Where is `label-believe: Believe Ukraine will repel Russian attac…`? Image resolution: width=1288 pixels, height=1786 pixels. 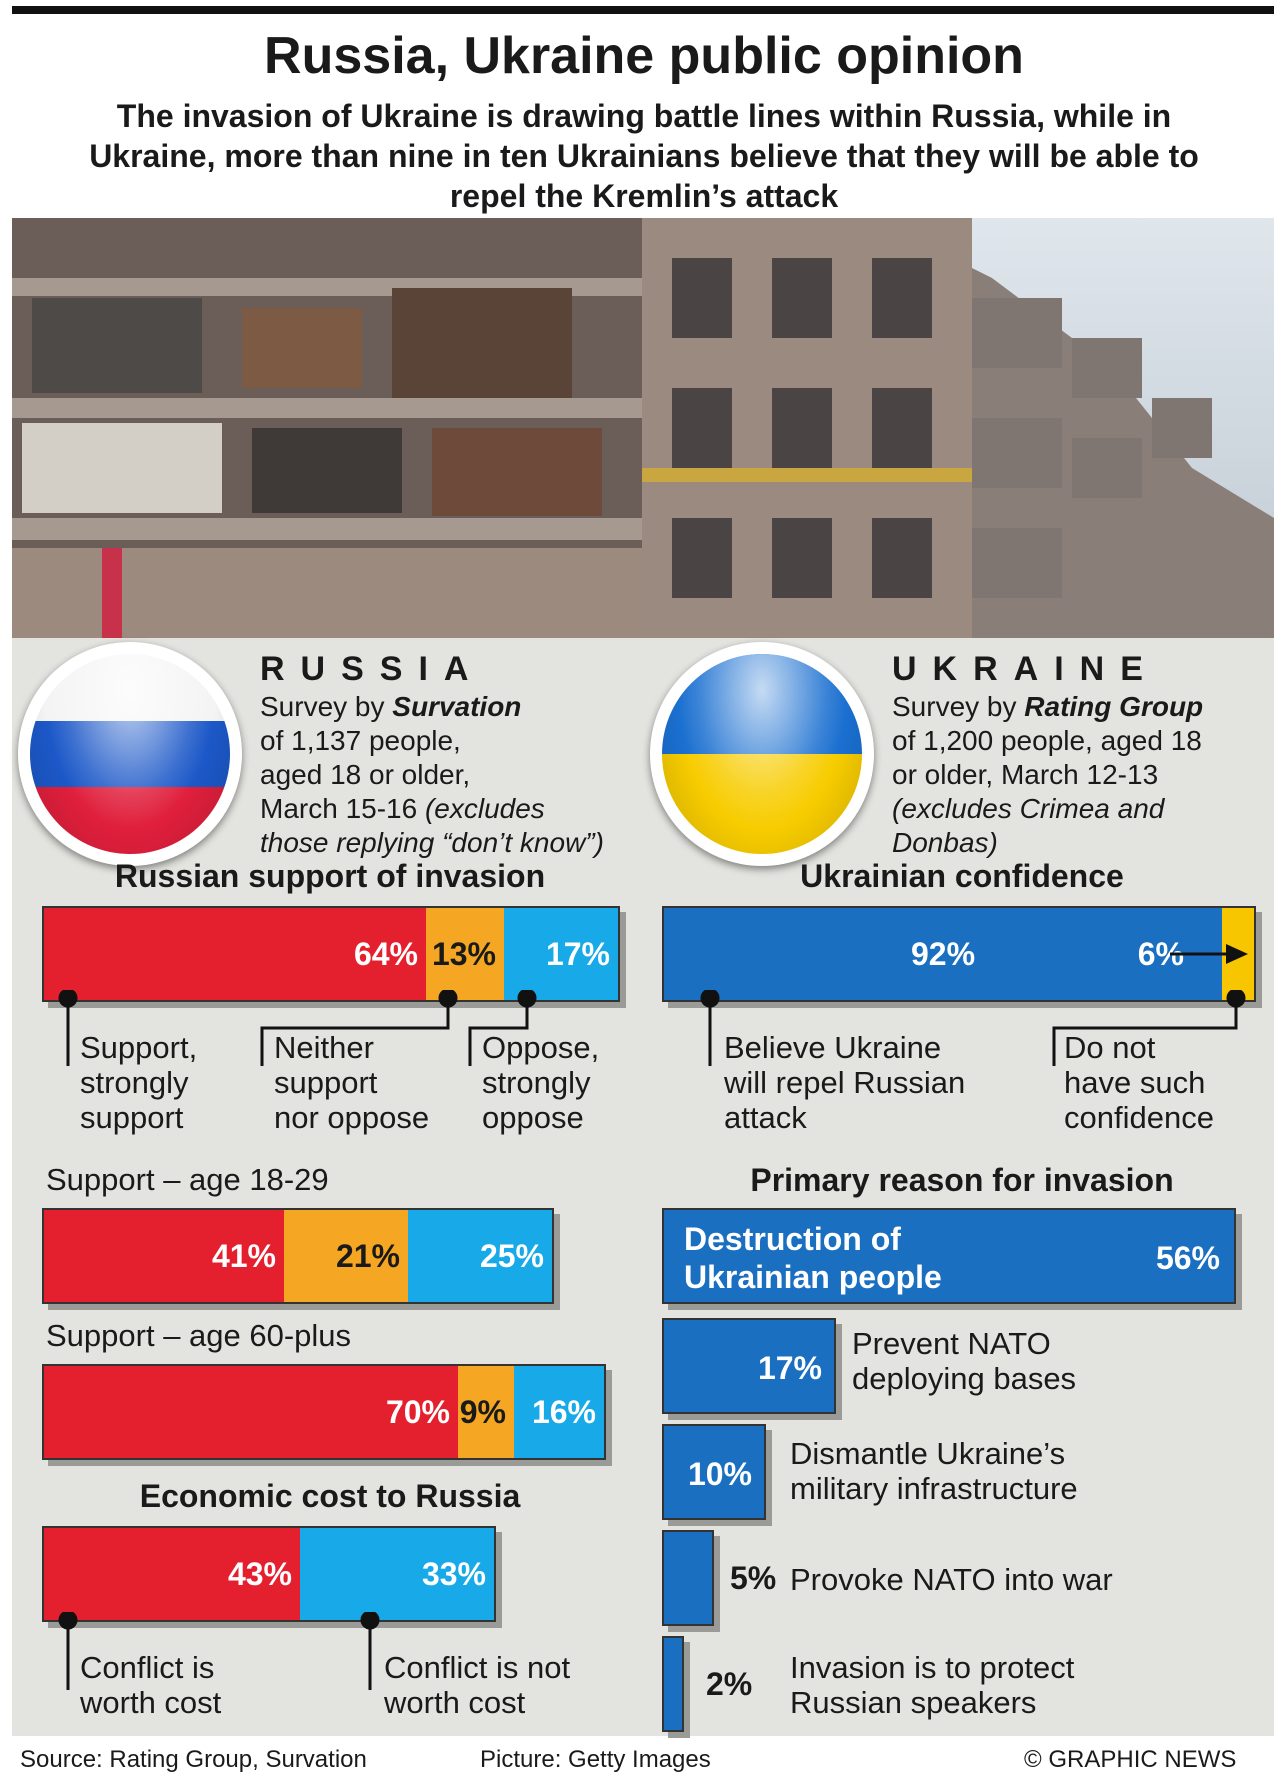
label-believe: Believe Ukraine will repel Russian attac… is located at coordinates (844, 1082).